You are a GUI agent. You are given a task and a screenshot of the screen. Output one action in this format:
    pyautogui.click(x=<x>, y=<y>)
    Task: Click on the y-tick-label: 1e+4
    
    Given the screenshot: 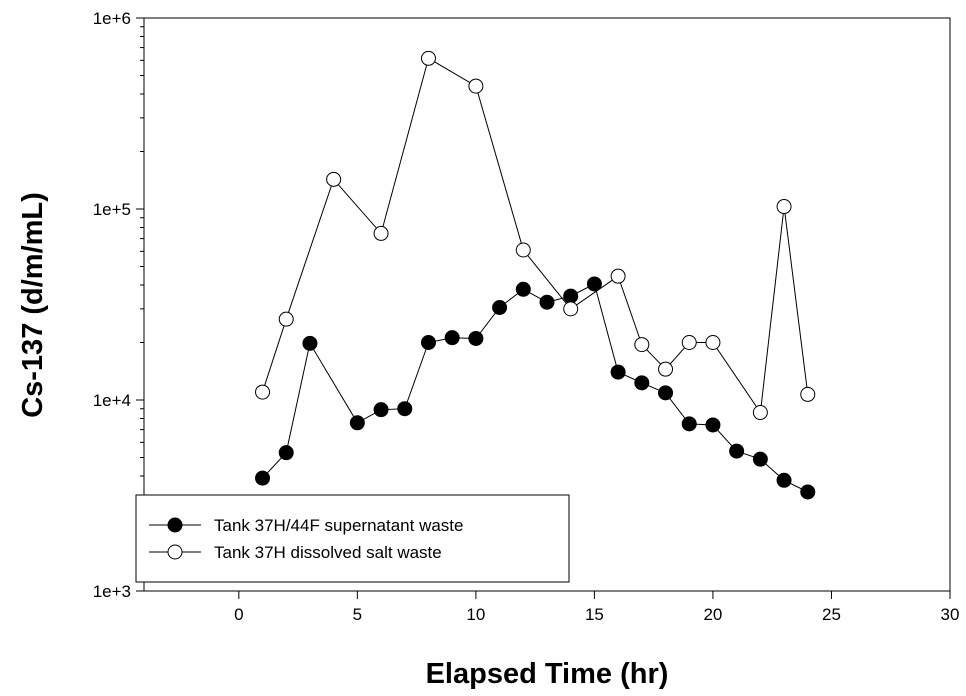 What is the action you would take?
    pyautogui.click(x=112, y=400)
    